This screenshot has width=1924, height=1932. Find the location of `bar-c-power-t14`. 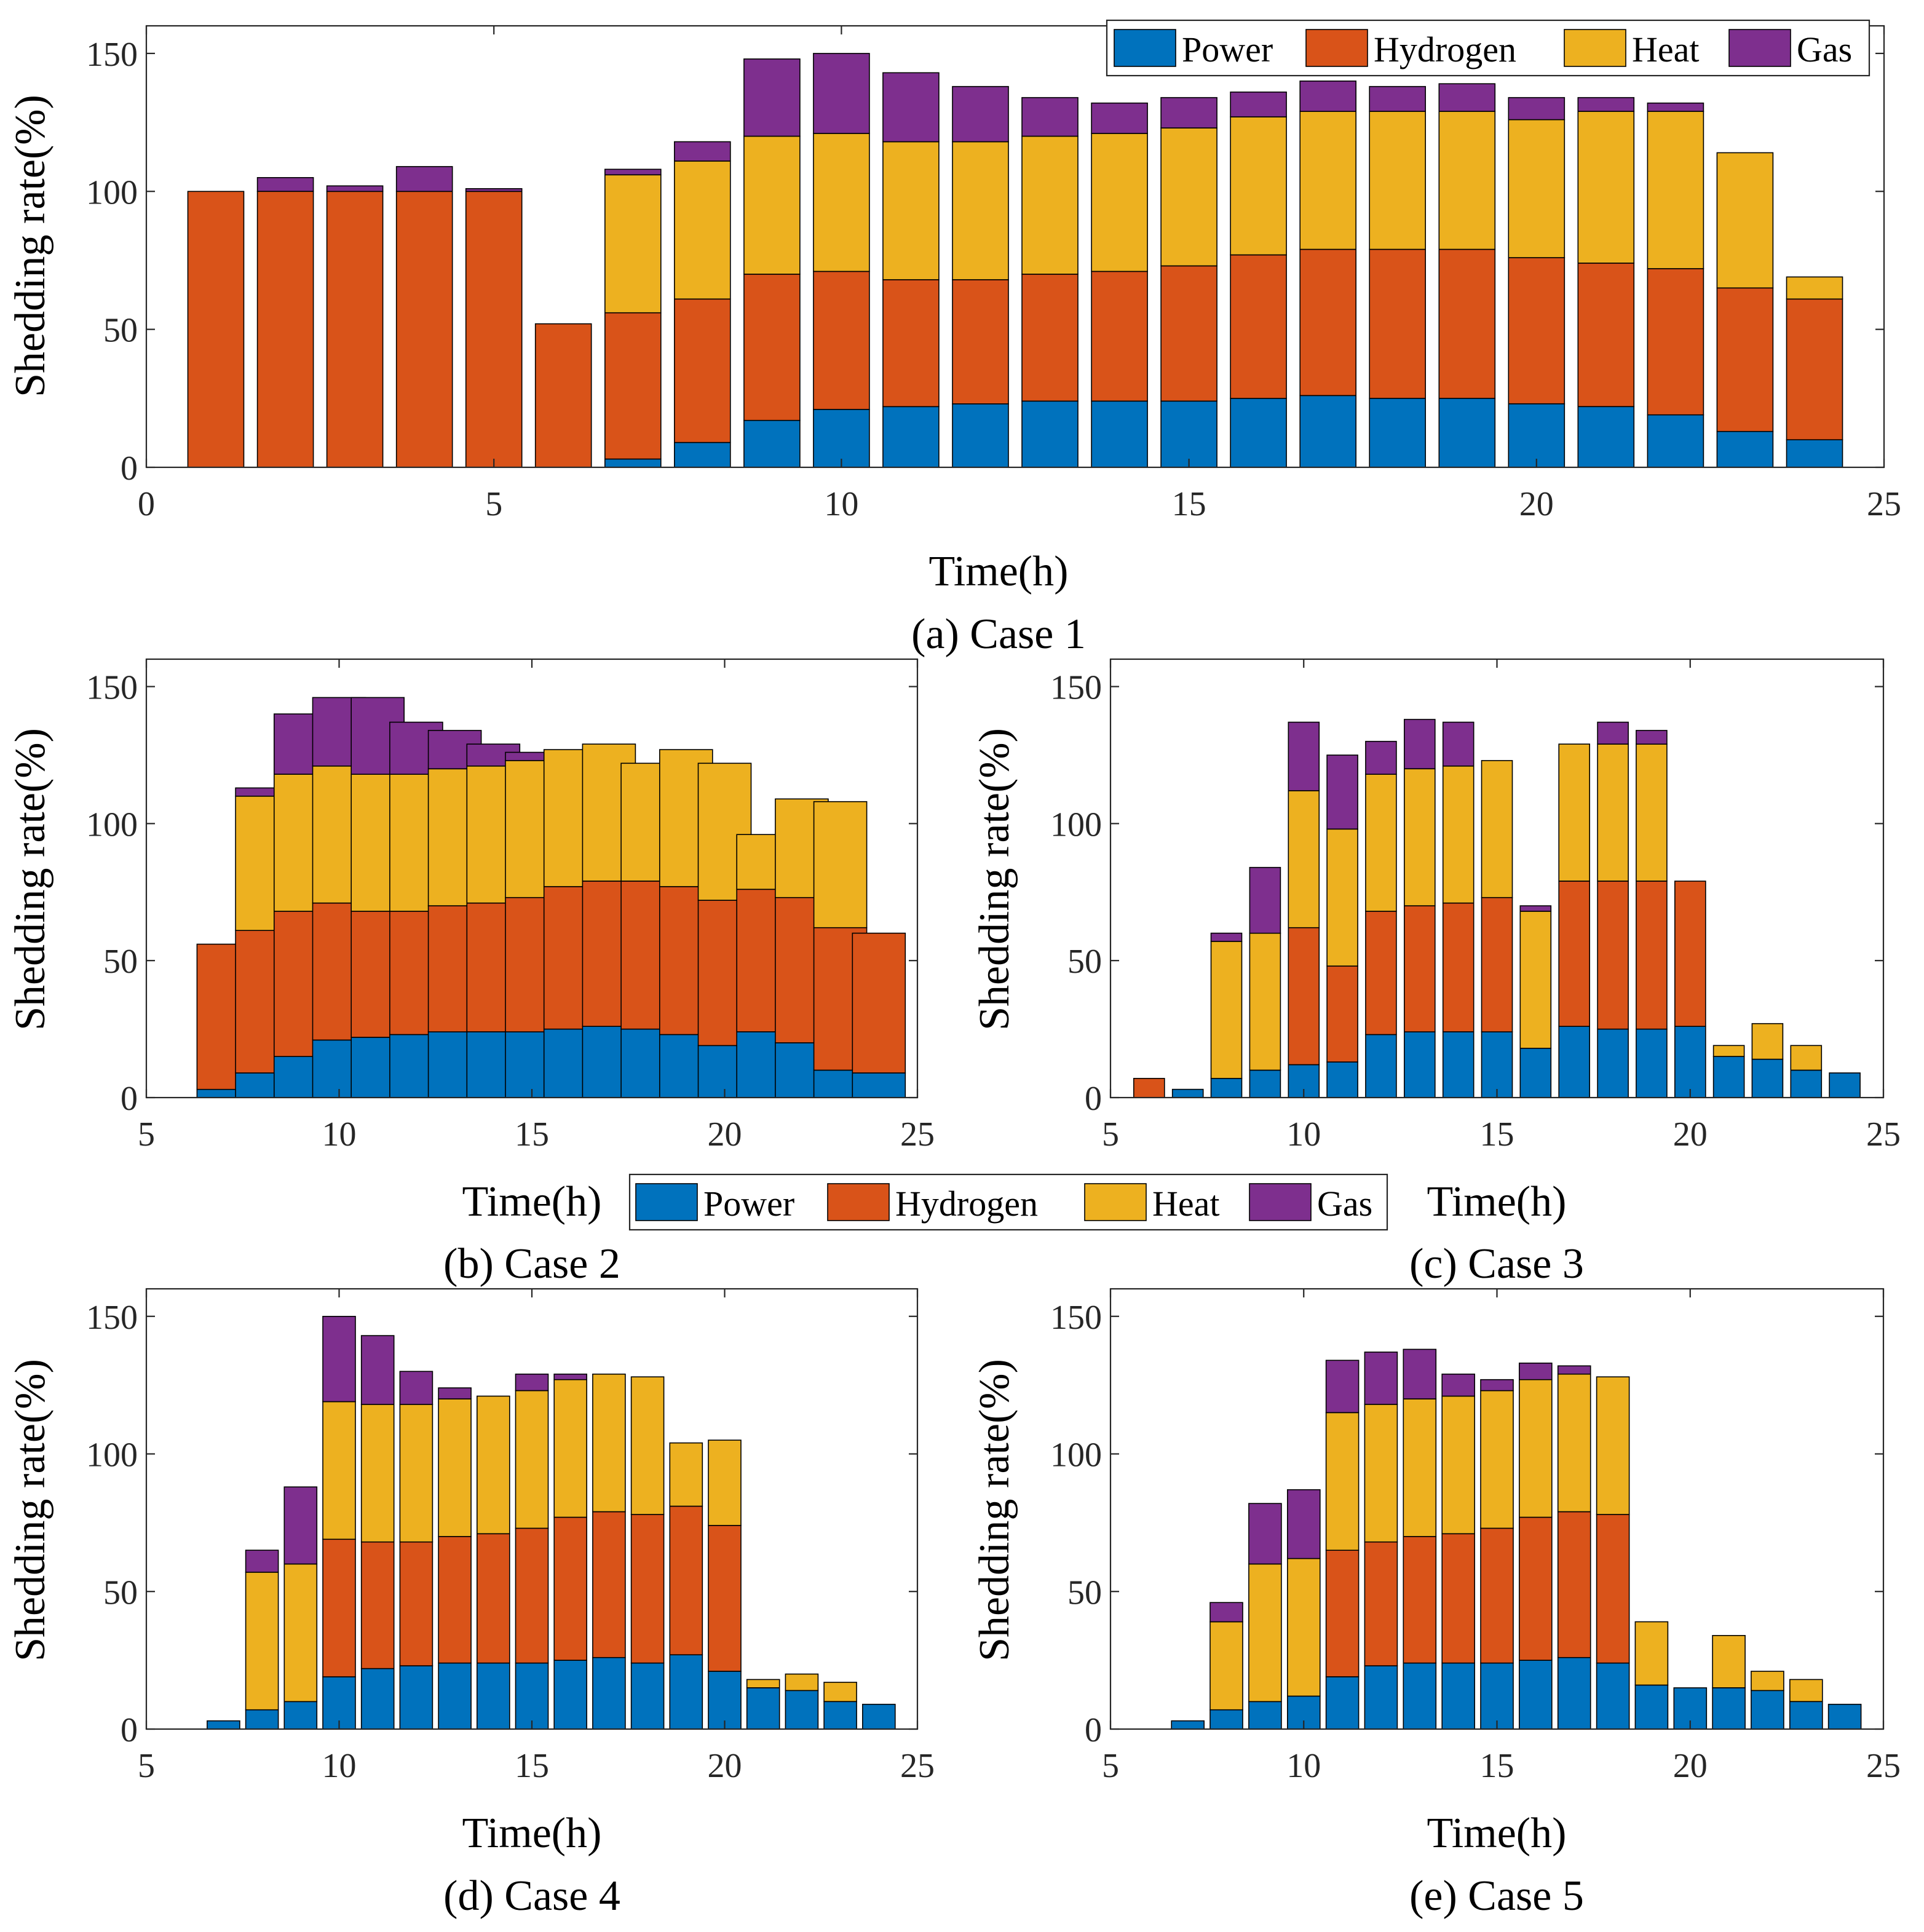

bar-c-power-t14 is located at coordinates (1458, 1064).